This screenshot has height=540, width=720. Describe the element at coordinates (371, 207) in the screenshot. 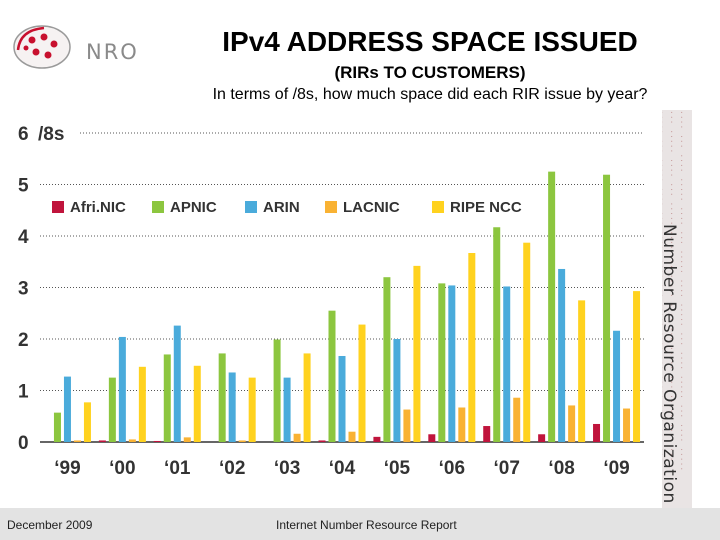

I see `legend-label: LACNIC` at that location.